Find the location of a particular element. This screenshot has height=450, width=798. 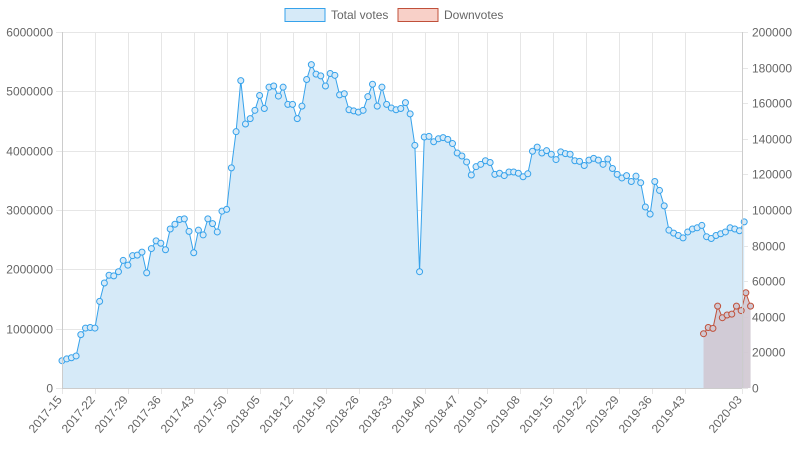

legend-item-total-votes: Total votes is located at coordinates (336, 15).